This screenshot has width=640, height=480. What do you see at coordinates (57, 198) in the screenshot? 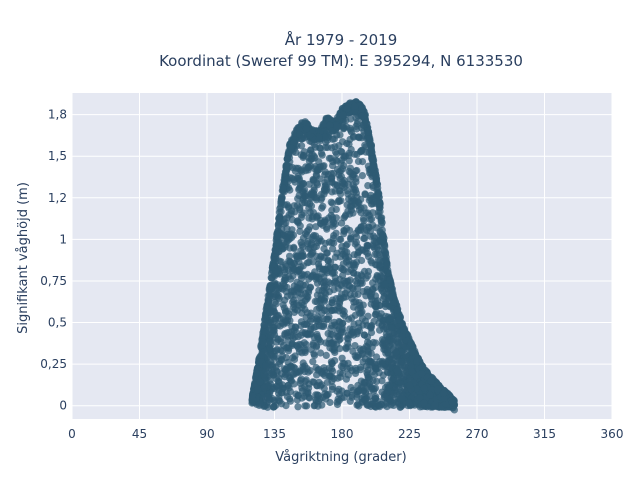
I see `y-tick-label: 1,2` at bounding box center [57, 198].